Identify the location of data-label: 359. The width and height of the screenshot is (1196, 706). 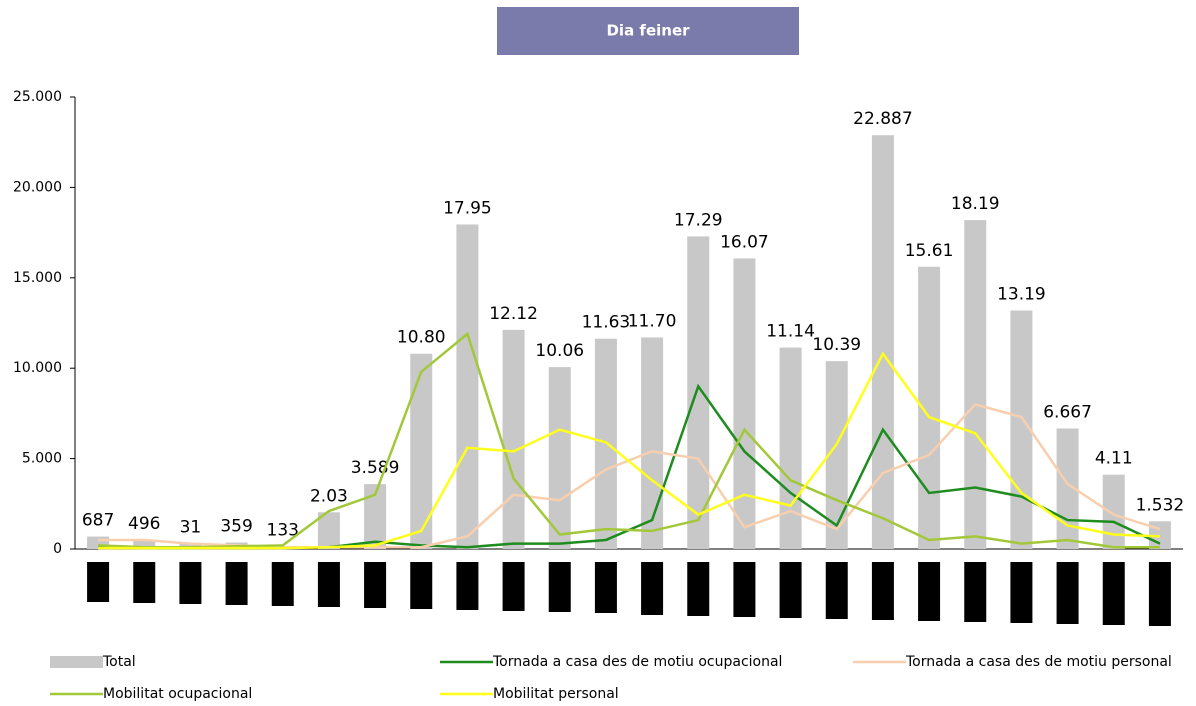
(236, 527).